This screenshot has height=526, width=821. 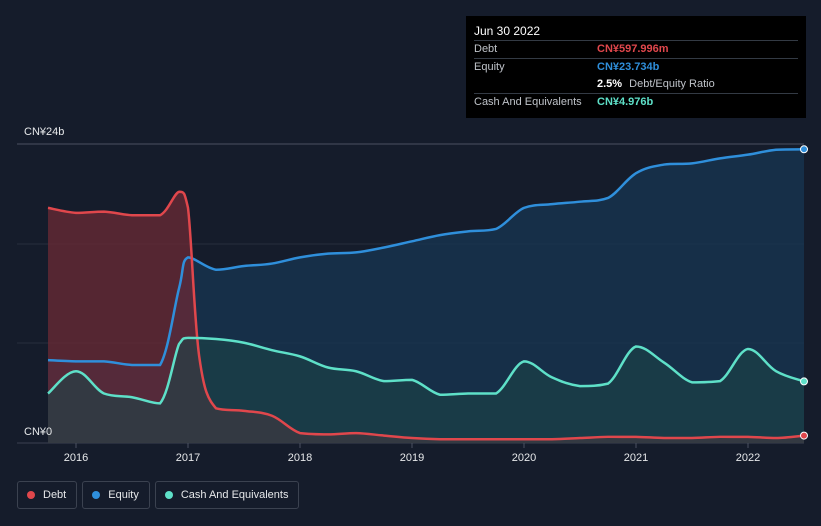 I want to click on legend-label-cash: Cash And Equivalents, so click(x=234, y=495).